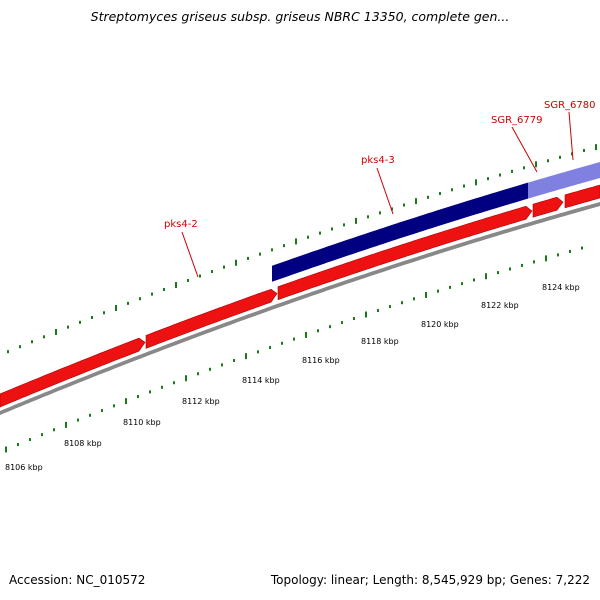 The image size is (600, 600). I want to click on feature-pks4-2-leader, so click(190, 254).